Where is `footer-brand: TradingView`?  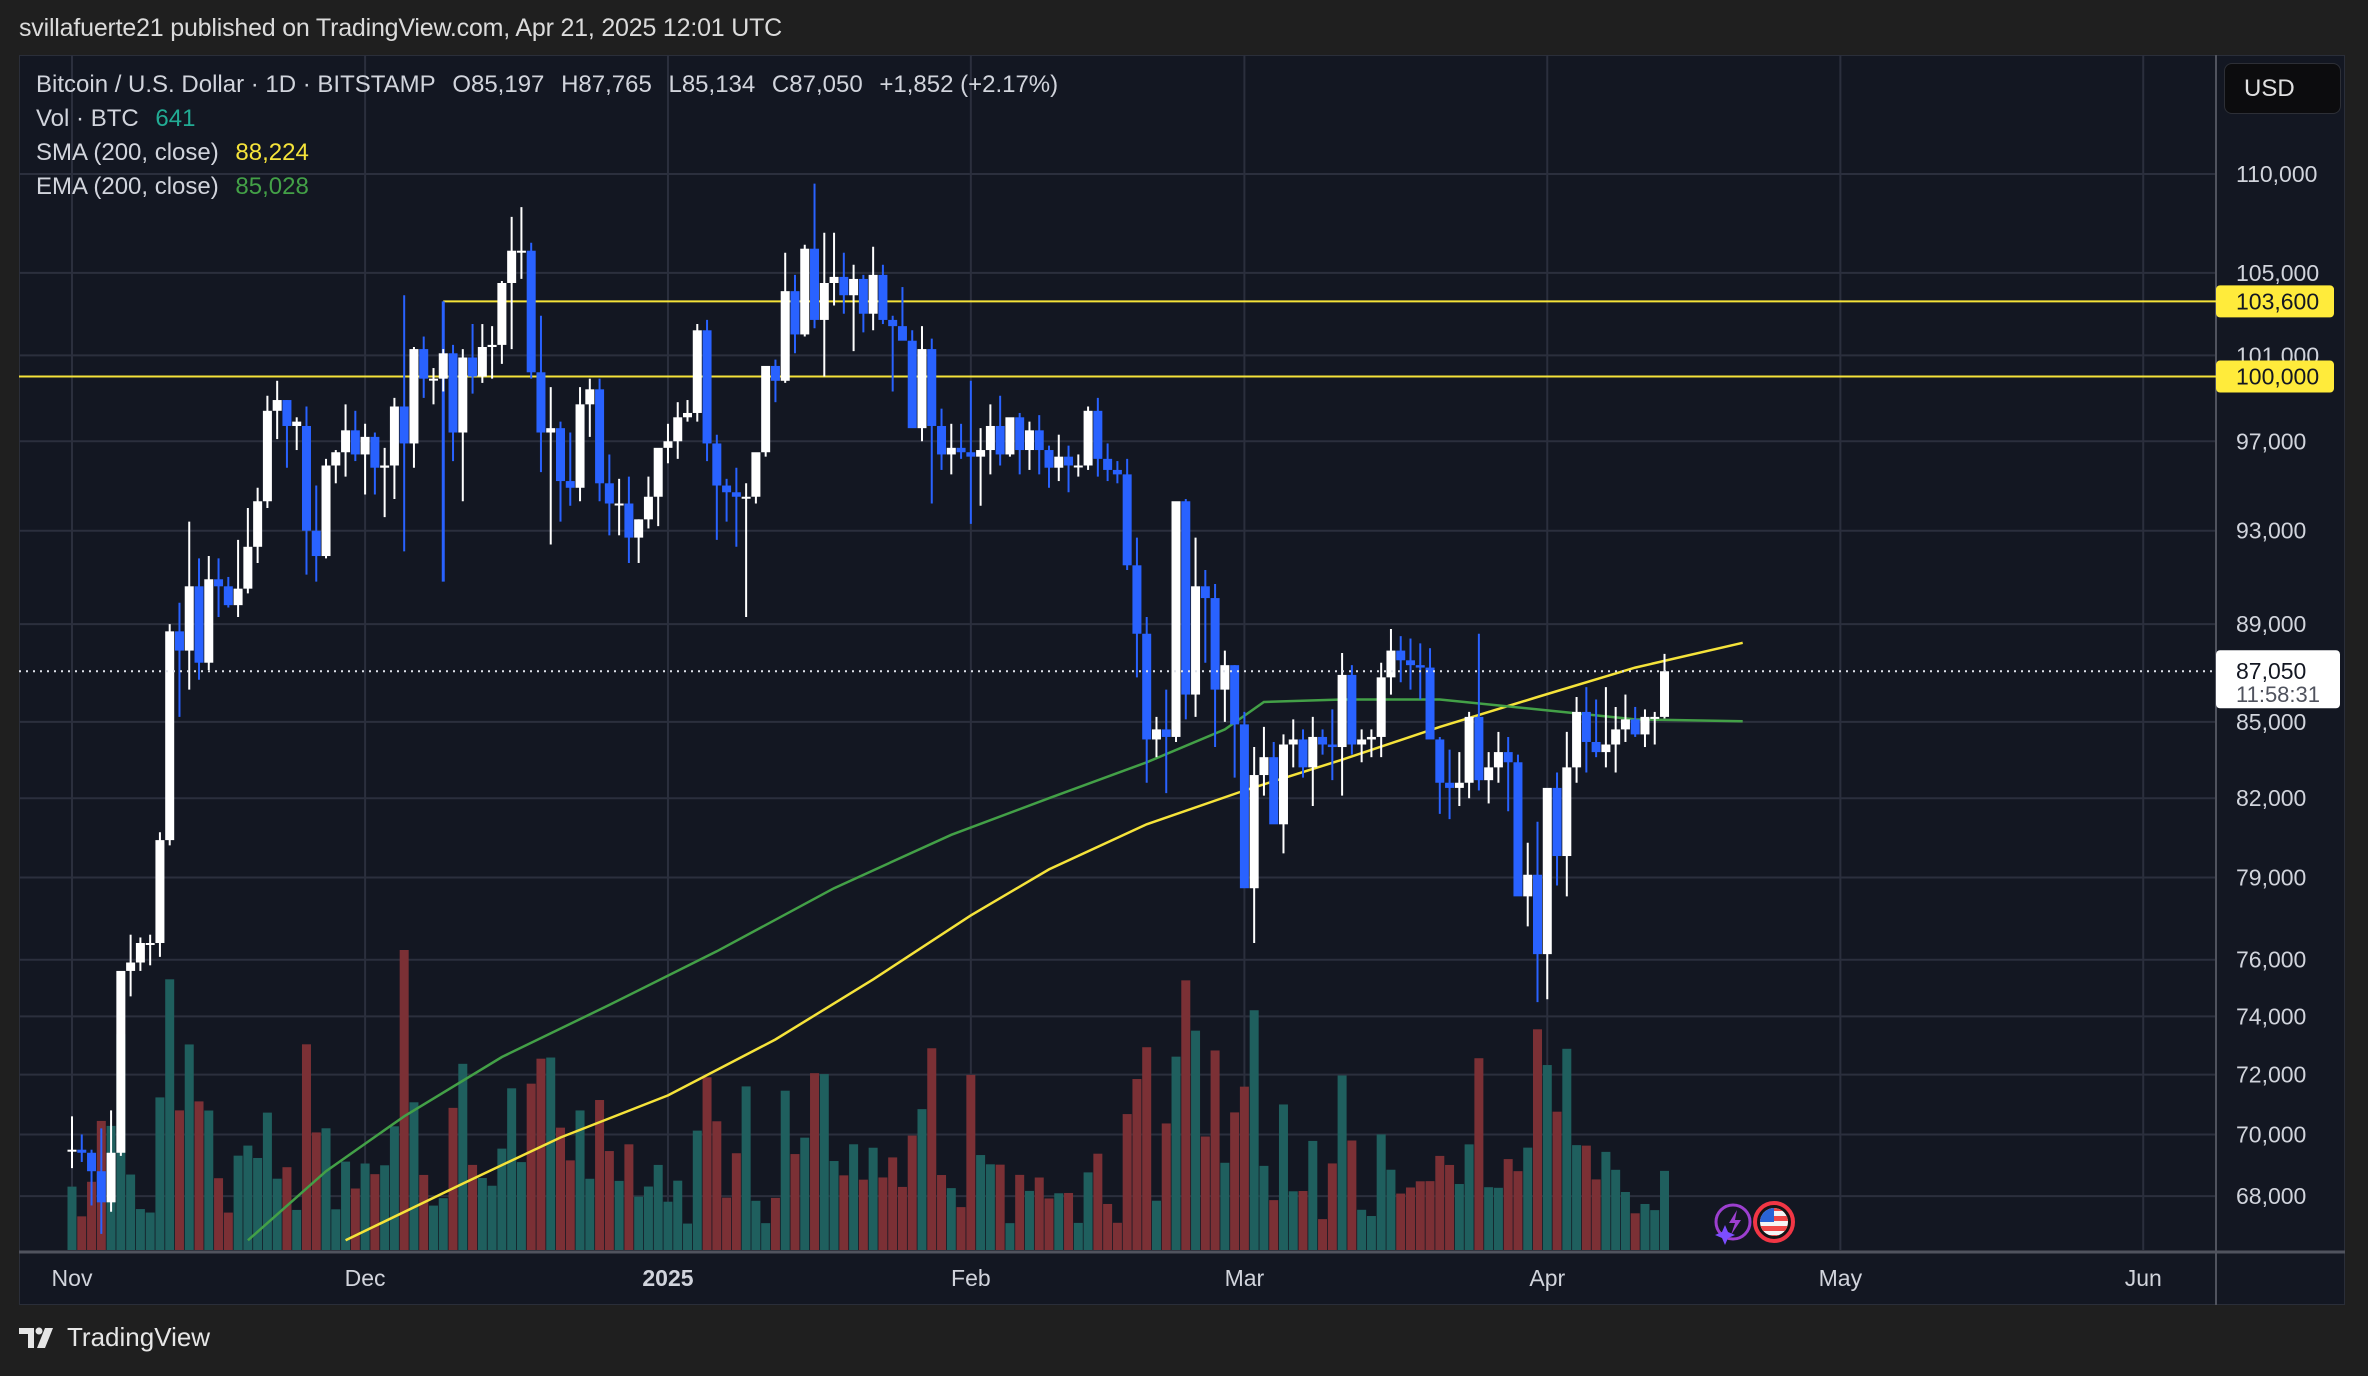 footer-brand: TradingView is located at coordinates (114, 1337).